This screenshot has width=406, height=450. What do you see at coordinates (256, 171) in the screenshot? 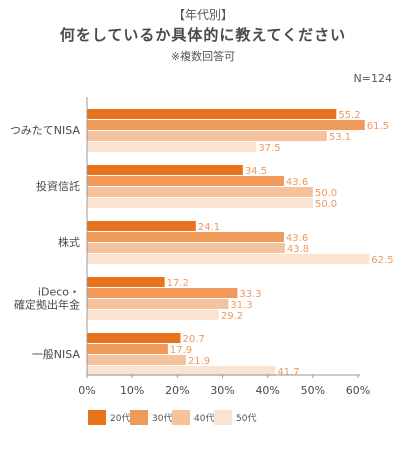
I see `value-label: 34.5` at bounding box center [256, 171].